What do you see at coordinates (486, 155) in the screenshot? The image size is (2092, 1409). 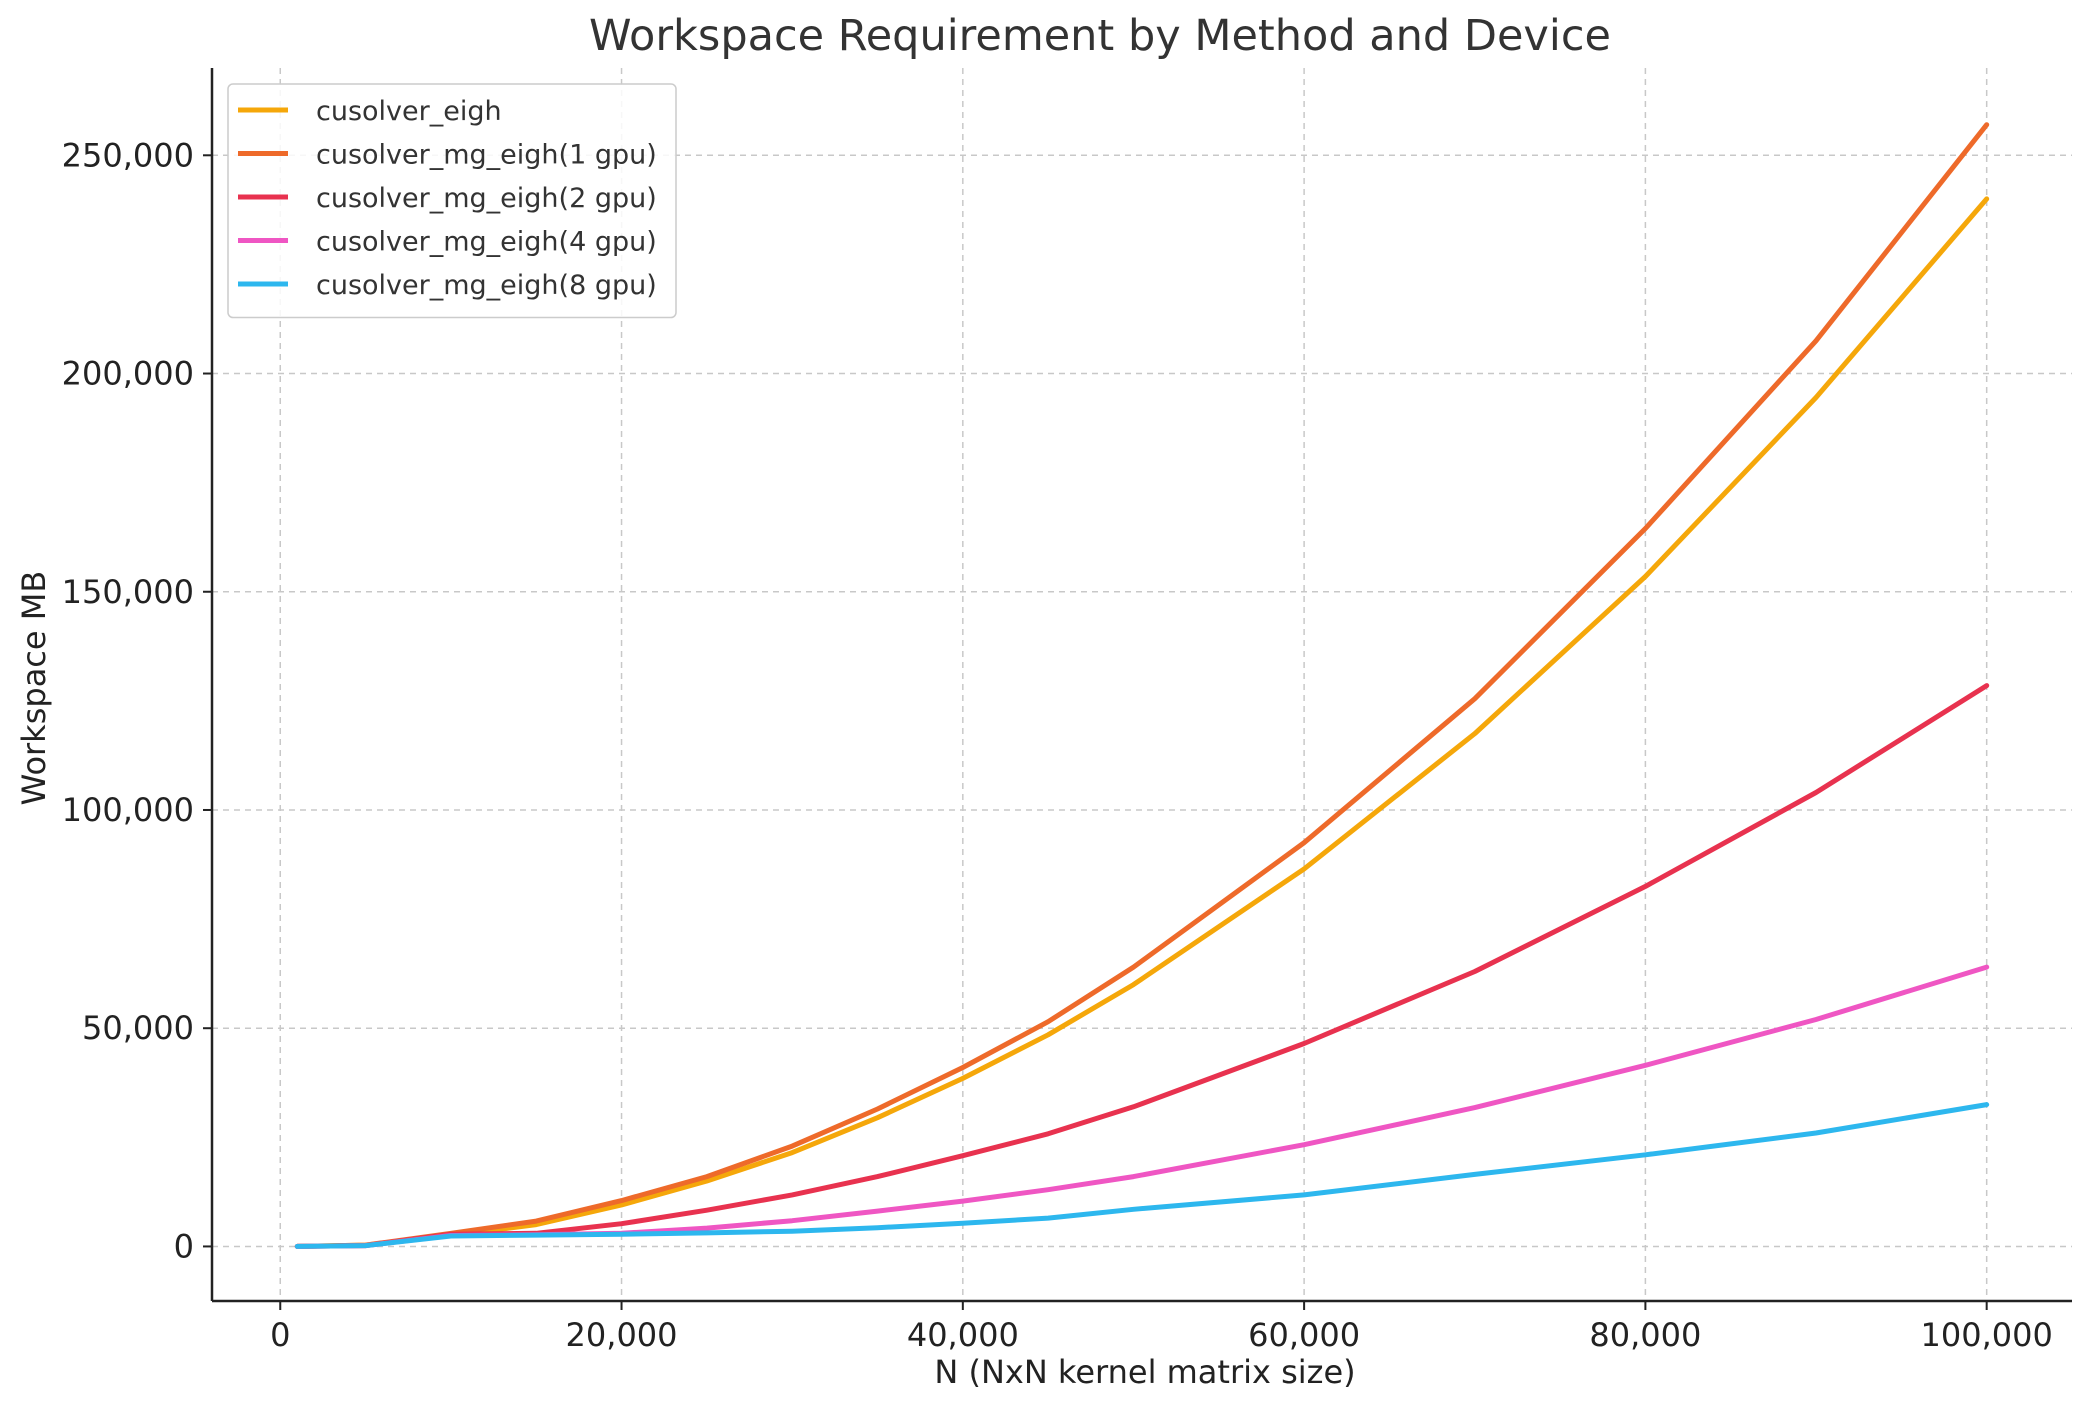 I see `legend-label: cusolver_mg_eigh(1 gpu)` at bounding box center [486, 155].